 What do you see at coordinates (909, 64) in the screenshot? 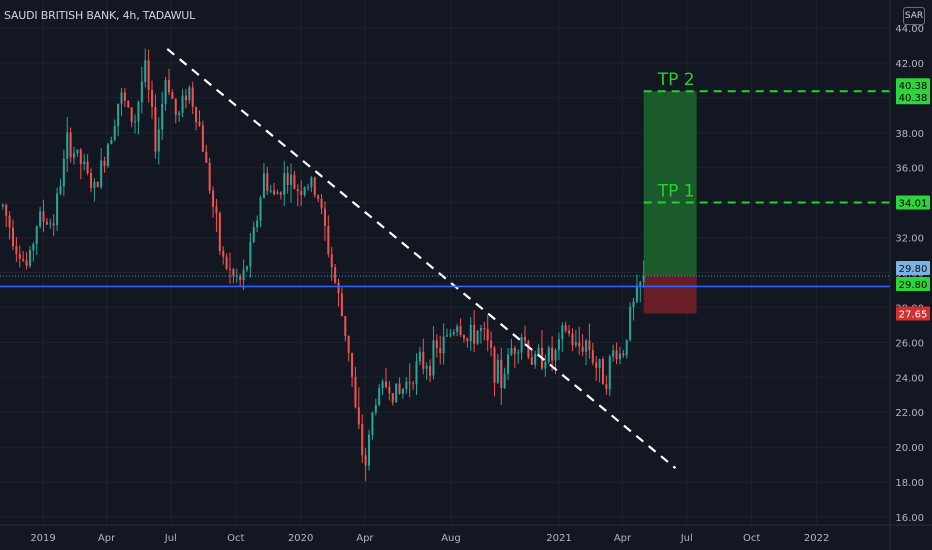
I see `y-tick-label: 42.00` at bounding box center [909, 64].